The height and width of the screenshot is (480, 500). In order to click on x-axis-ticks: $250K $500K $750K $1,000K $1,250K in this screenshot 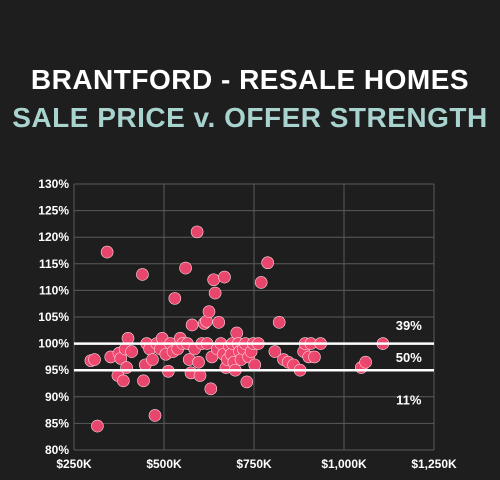, I will do `click(256, 464)`.